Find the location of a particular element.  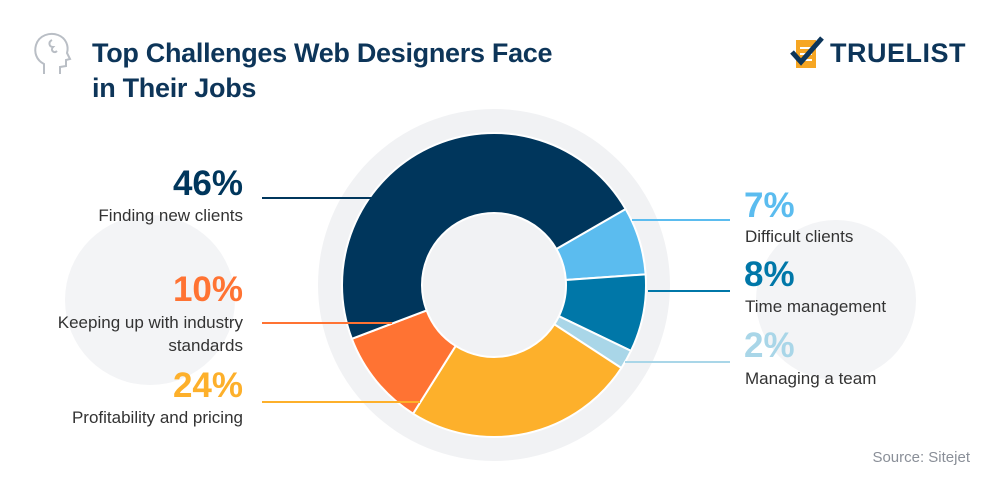

data-label-profitability: Profitability and pricing is located at coordinates (157, 417).